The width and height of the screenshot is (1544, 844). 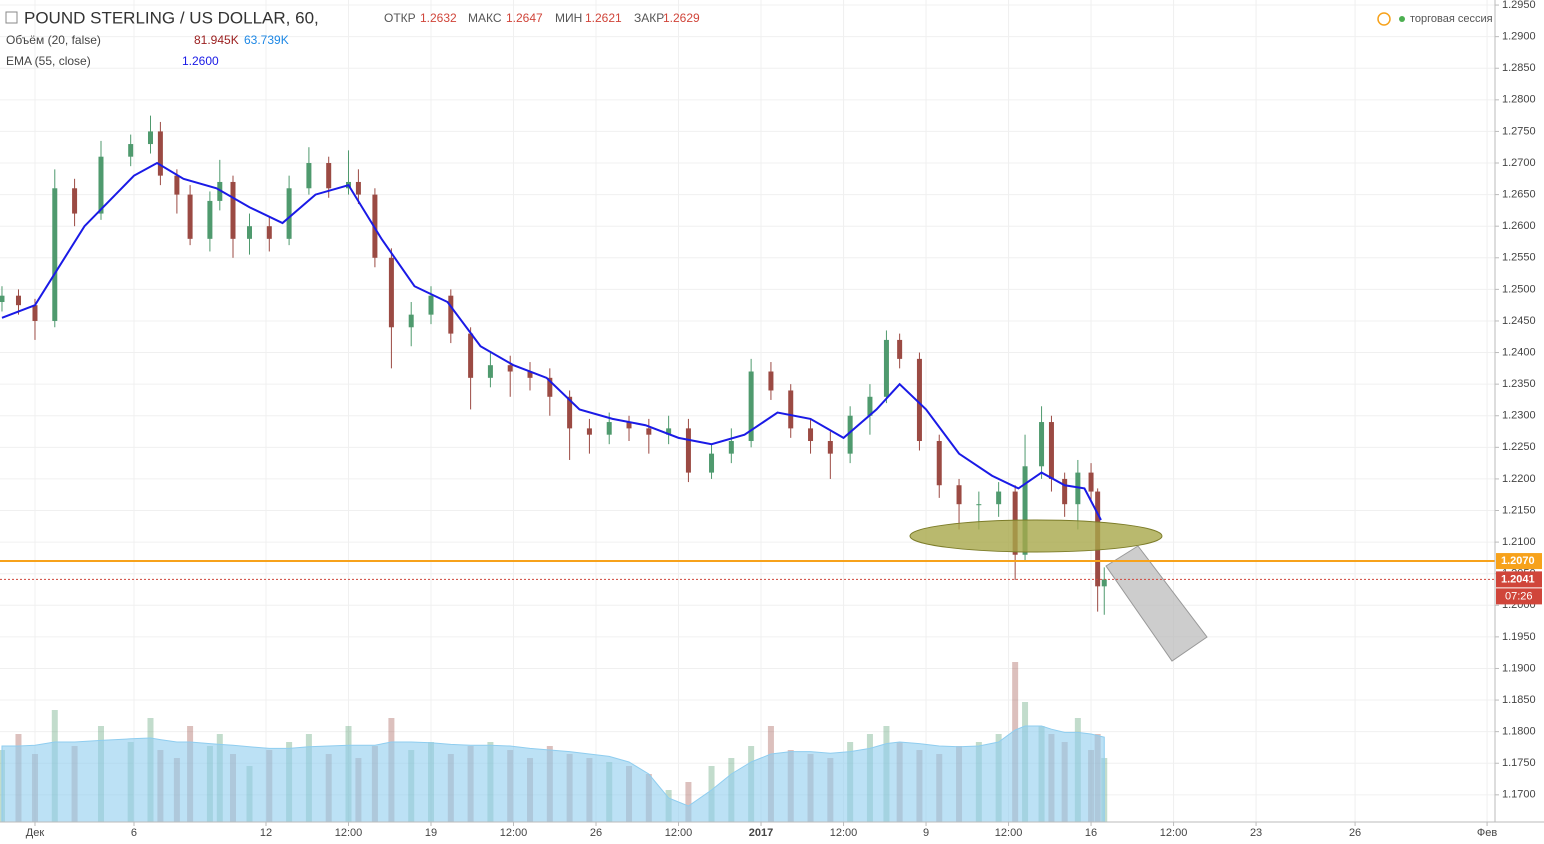 I want to click on collapse-button, so click(x=11, y=17).